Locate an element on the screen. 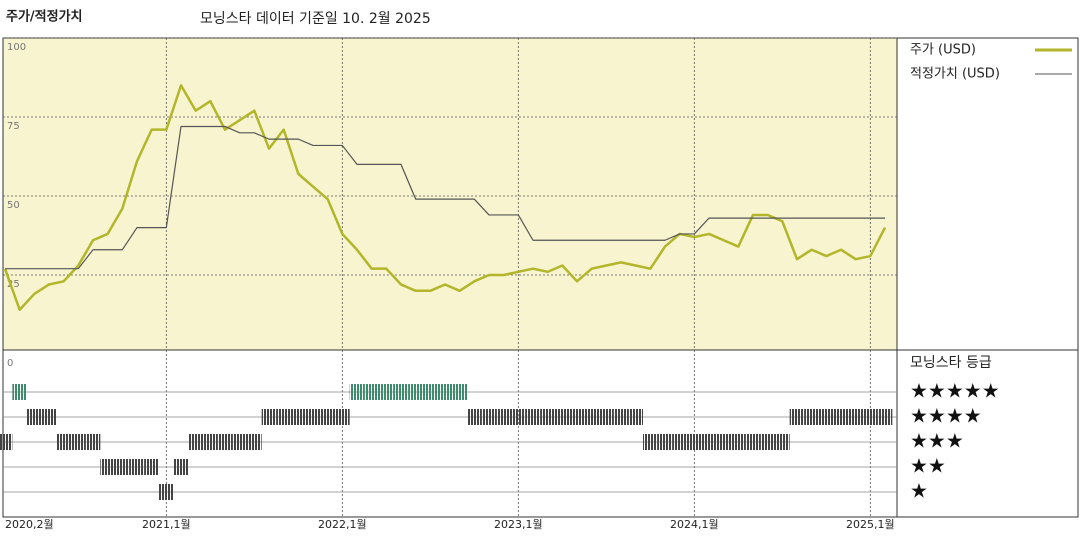 The image size is (1080, 540). chart-title: 주가/적정가치 is located at coordinates (44, 17).